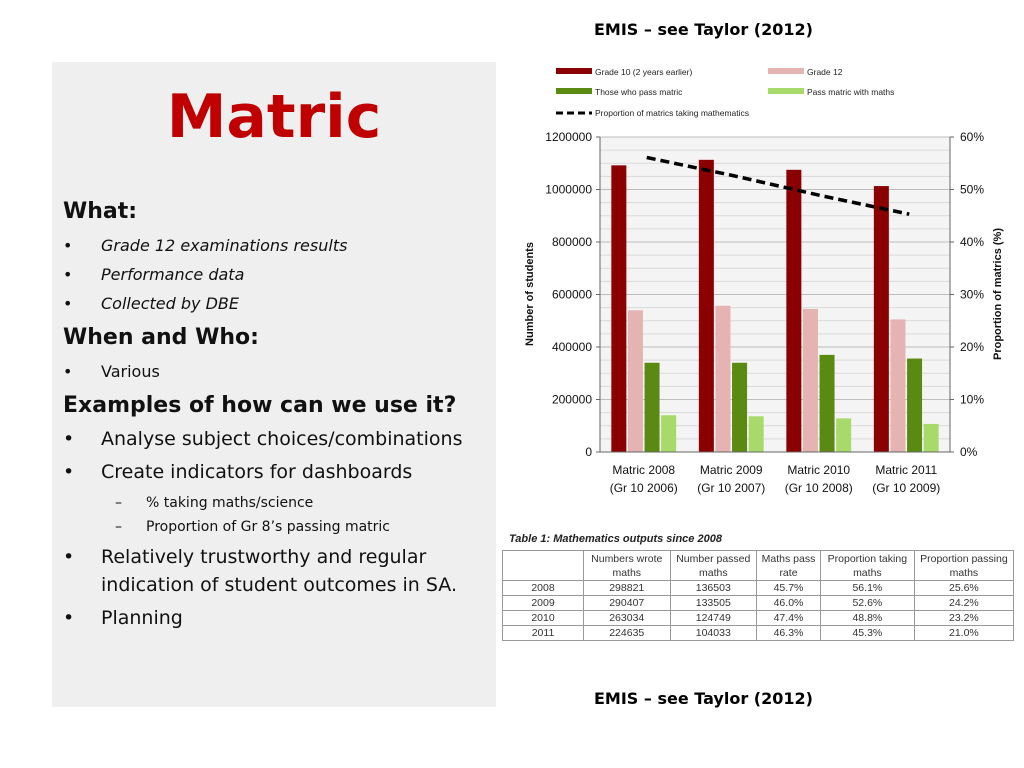 The height and width of the screenshot is (768, 1024). I want to click on who-bullet: Various, so click(275, 371).